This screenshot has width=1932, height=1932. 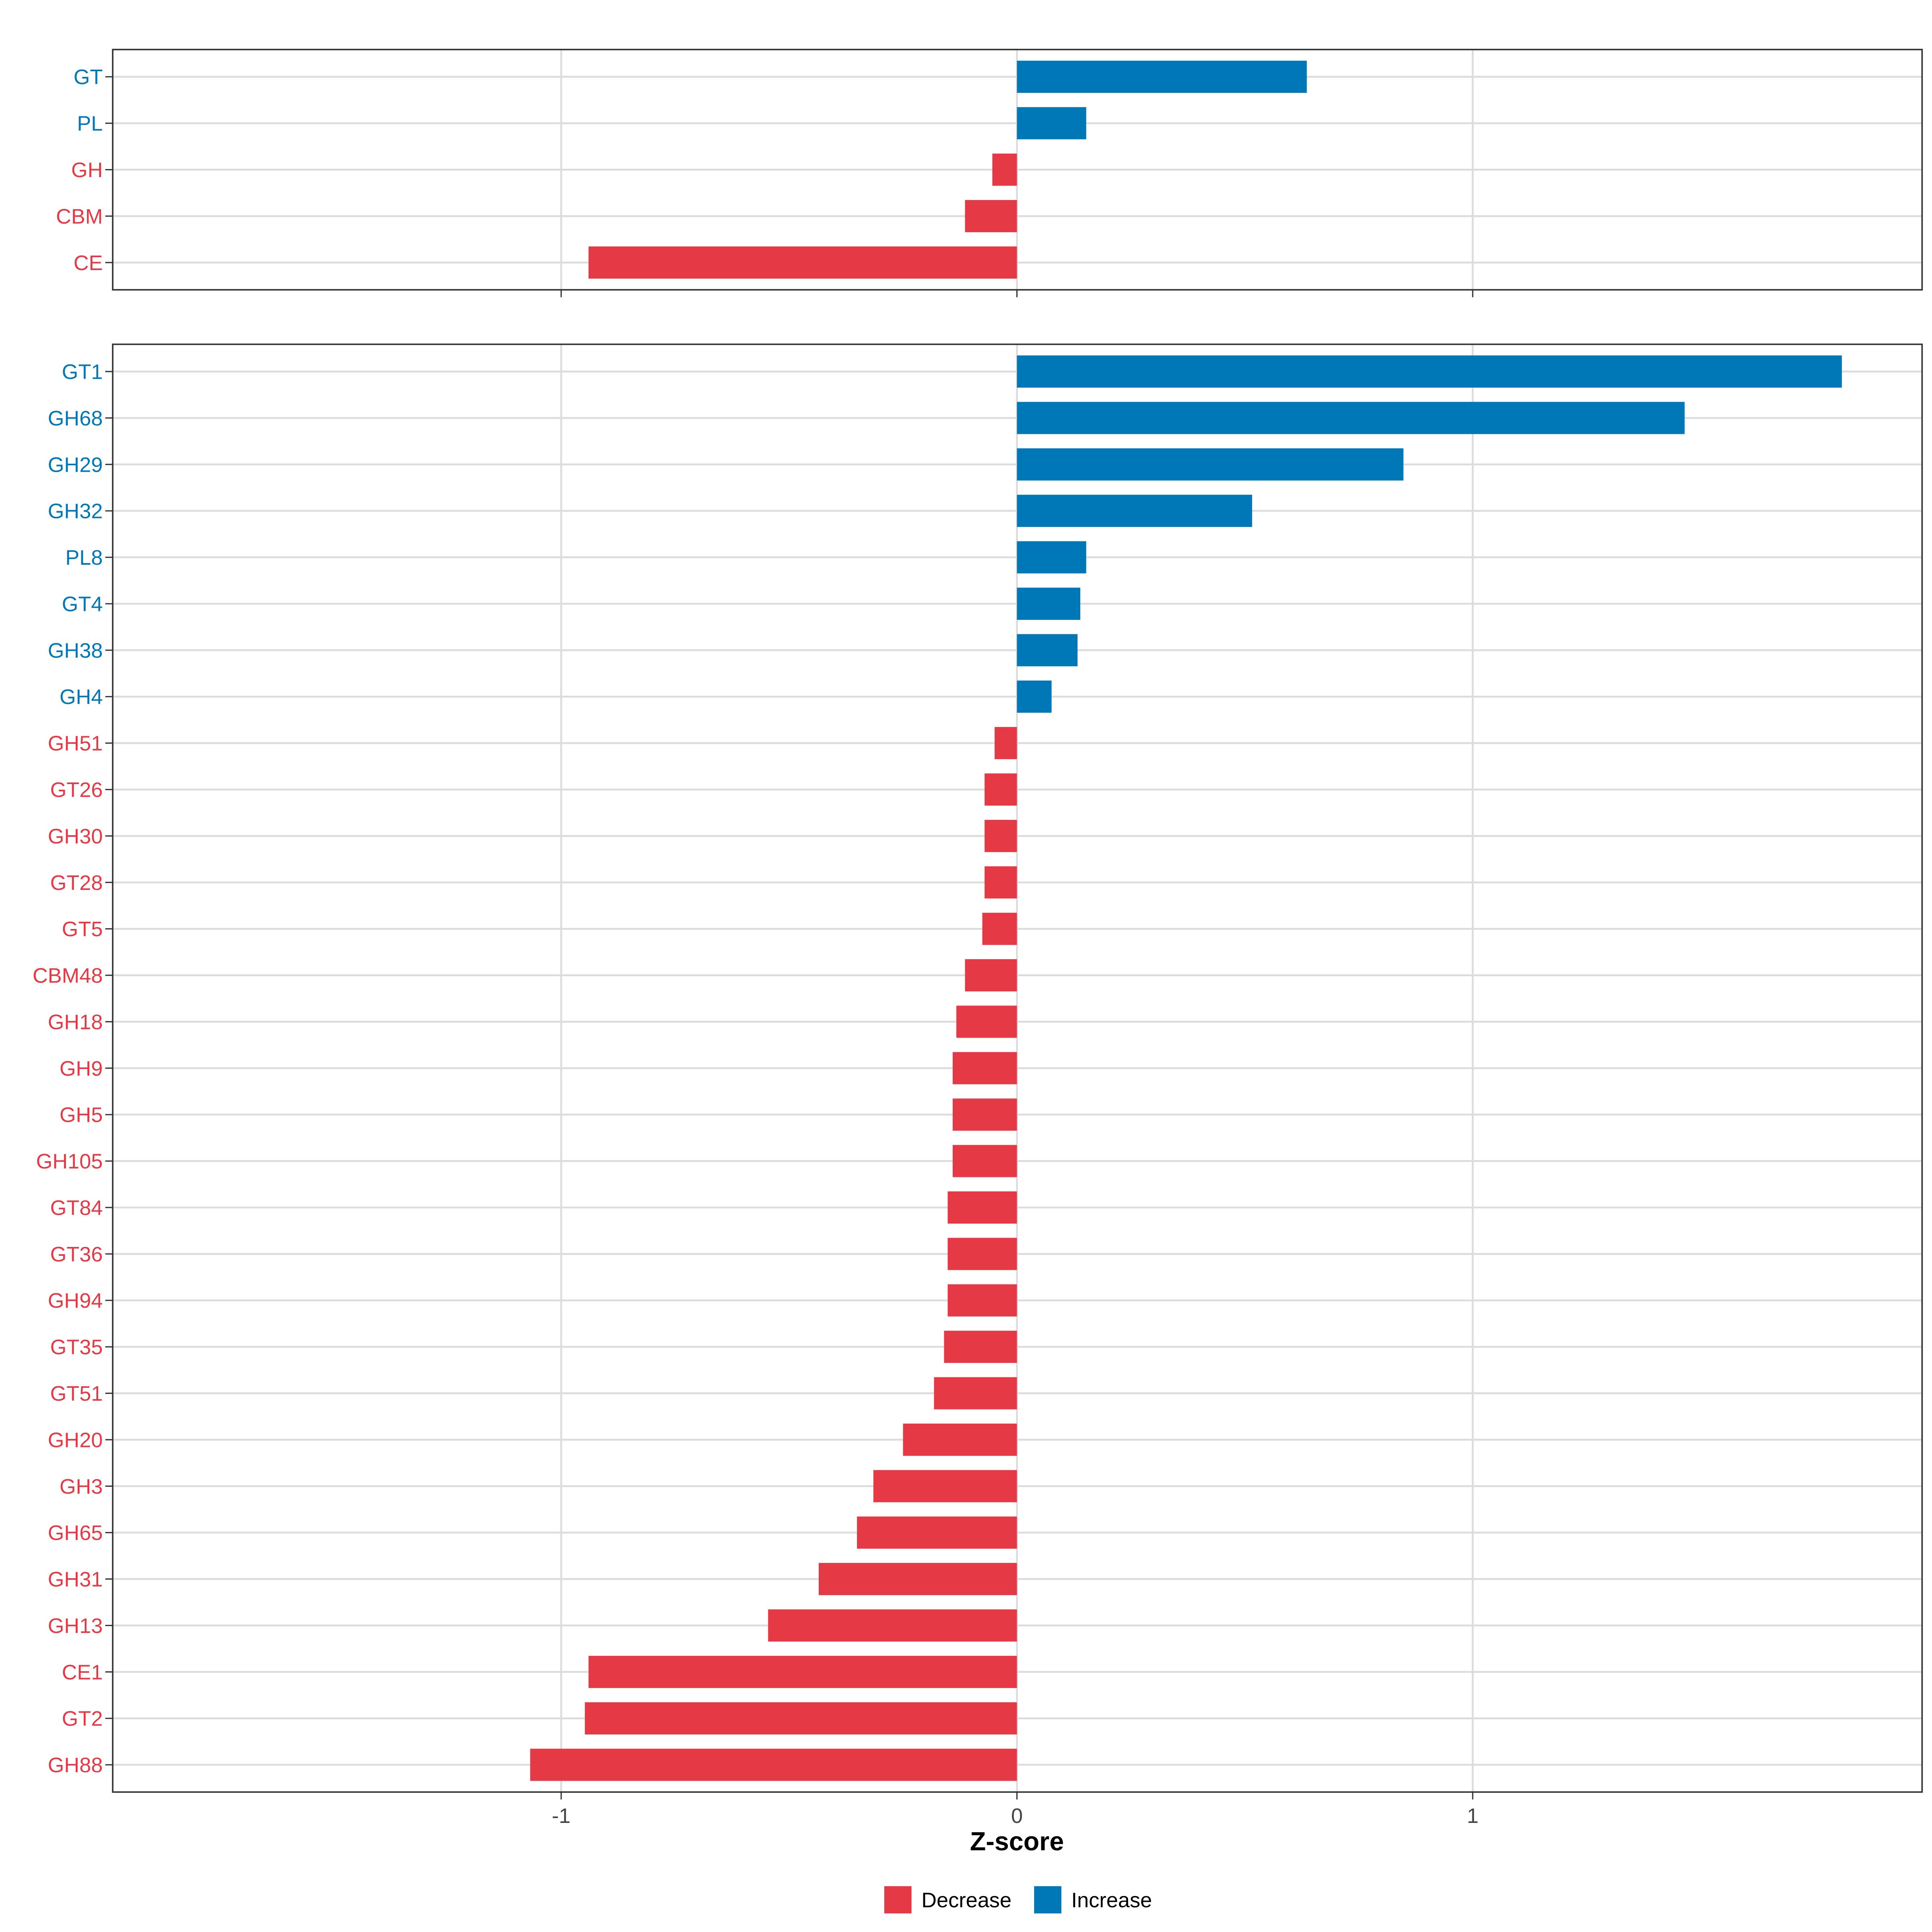 I want to click on bar-gt35, so click(x=980, y=1347).